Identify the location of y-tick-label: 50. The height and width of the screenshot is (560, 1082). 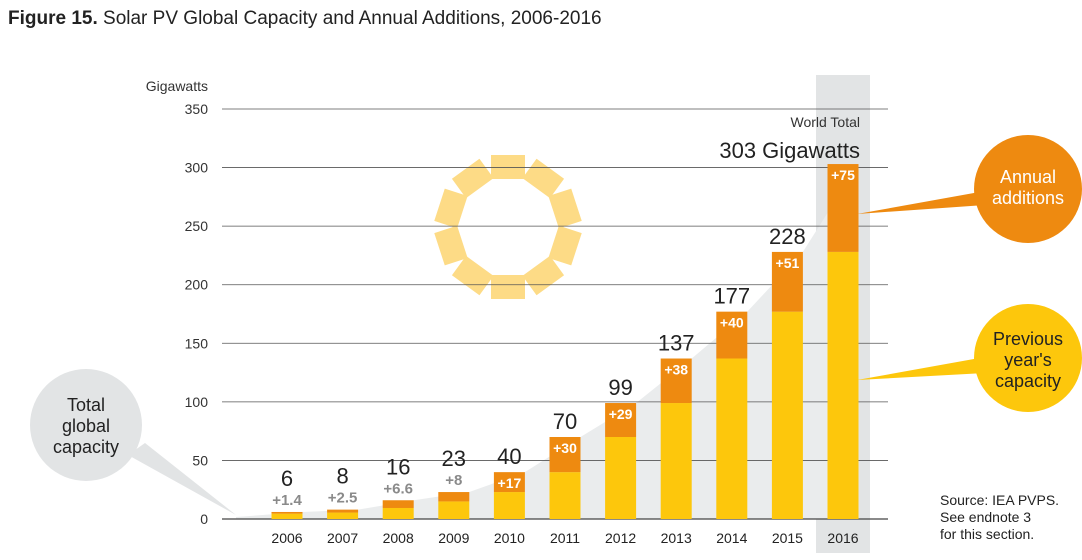
(200, 460).